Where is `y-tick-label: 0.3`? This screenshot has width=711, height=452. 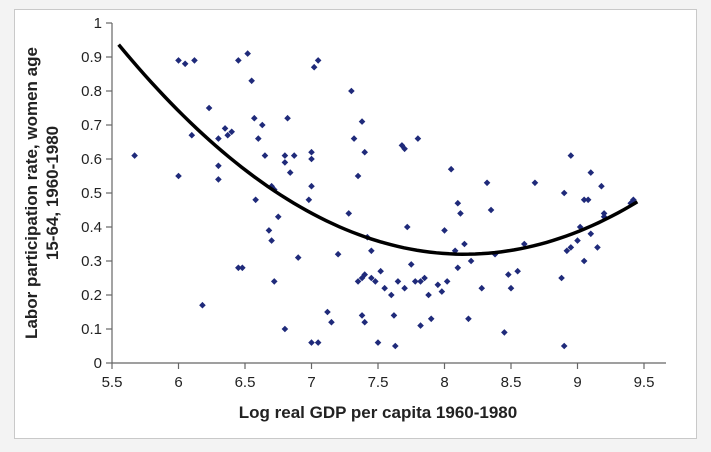
y-tick-label: 0.3 is located at coordinates (91, 261).